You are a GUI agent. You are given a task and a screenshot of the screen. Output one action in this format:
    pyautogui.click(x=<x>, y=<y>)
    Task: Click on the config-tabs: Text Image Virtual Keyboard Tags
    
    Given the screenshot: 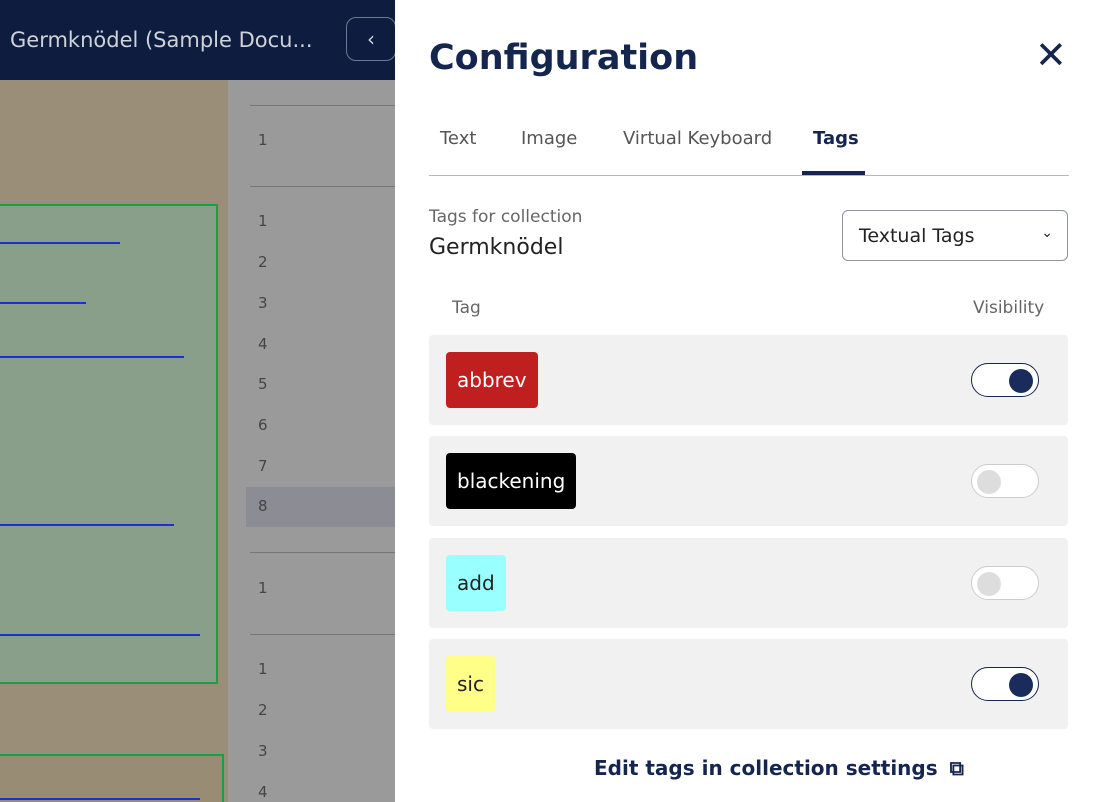 What is the action you would take?
    pyautogui.click(x=749, y=147)
    